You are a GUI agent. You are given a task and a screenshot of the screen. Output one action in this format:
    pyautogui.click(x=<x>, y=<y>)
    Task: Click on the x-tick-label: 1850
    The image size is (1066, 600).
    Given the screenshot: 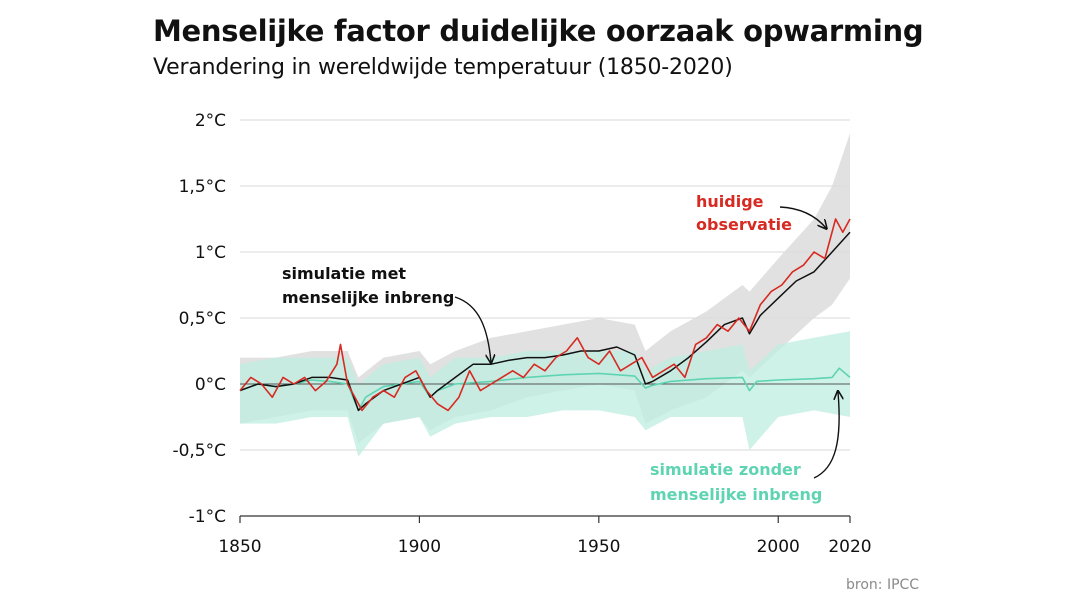 What is the action you would take?
    pyautogui.click(x=239, y=547)
    